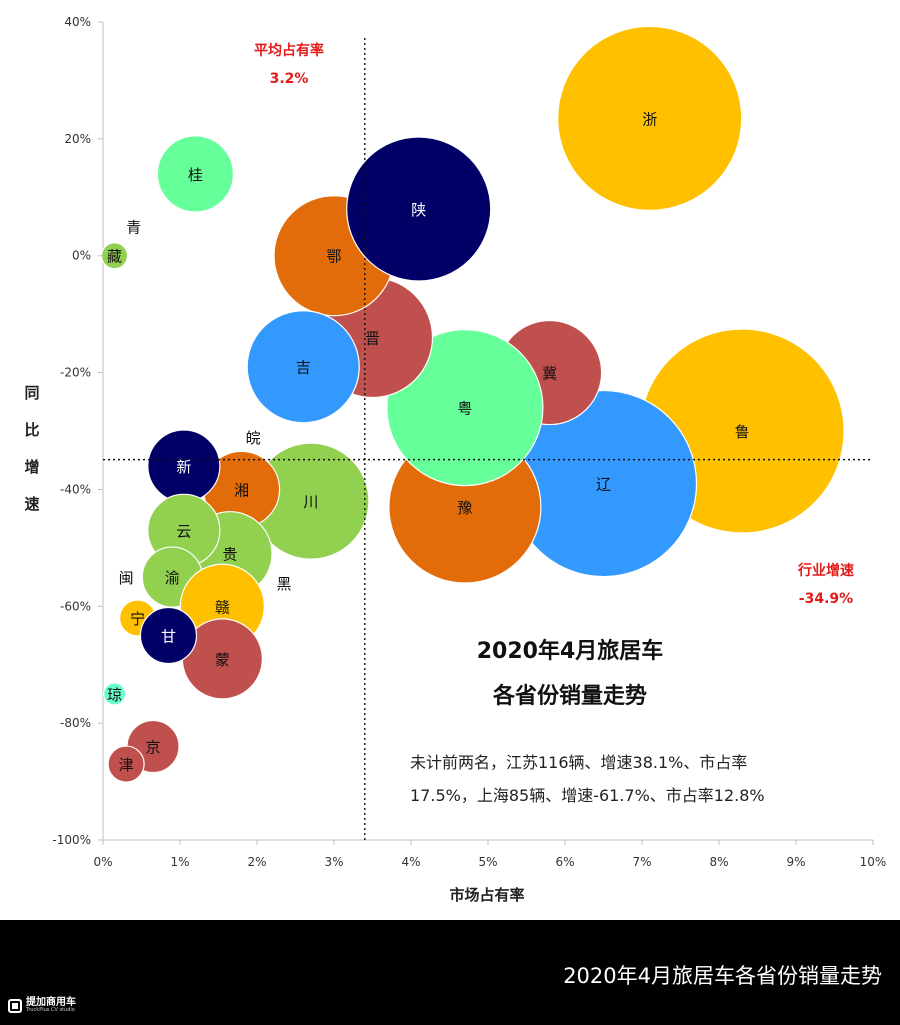  What do you see at coordinates (102, 862) in the screenshot?
I see `x-tick-label: 0%` at bounding box center [102, 862].